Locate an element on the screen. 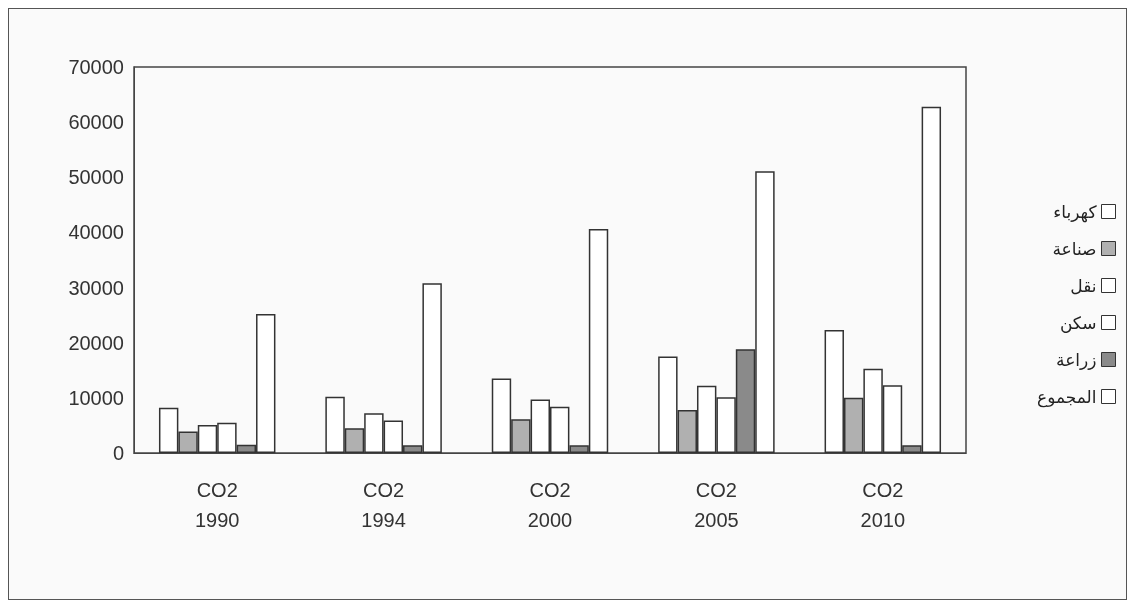 This screenshot has width=1135, height=608. legend-label: سكن is located at coordinates (1078, 322).